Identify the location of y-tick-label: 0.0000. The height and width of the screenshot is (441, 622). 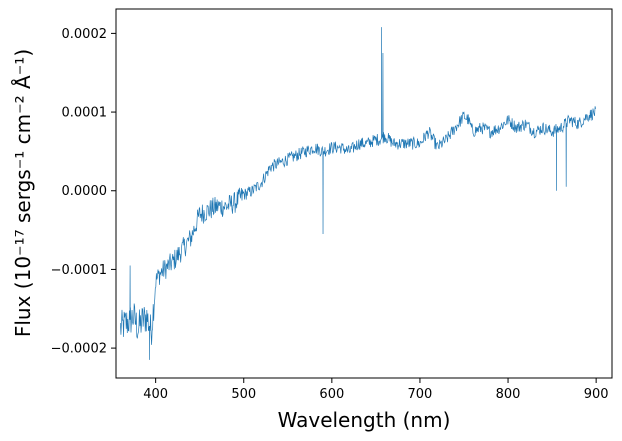
(85, 191).